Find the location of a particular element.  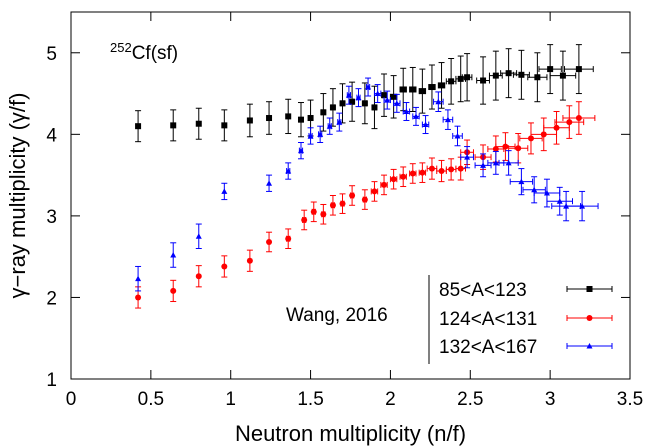

nucleus-annotation: 252Cf(sf) is located at coordinates (144, 52).